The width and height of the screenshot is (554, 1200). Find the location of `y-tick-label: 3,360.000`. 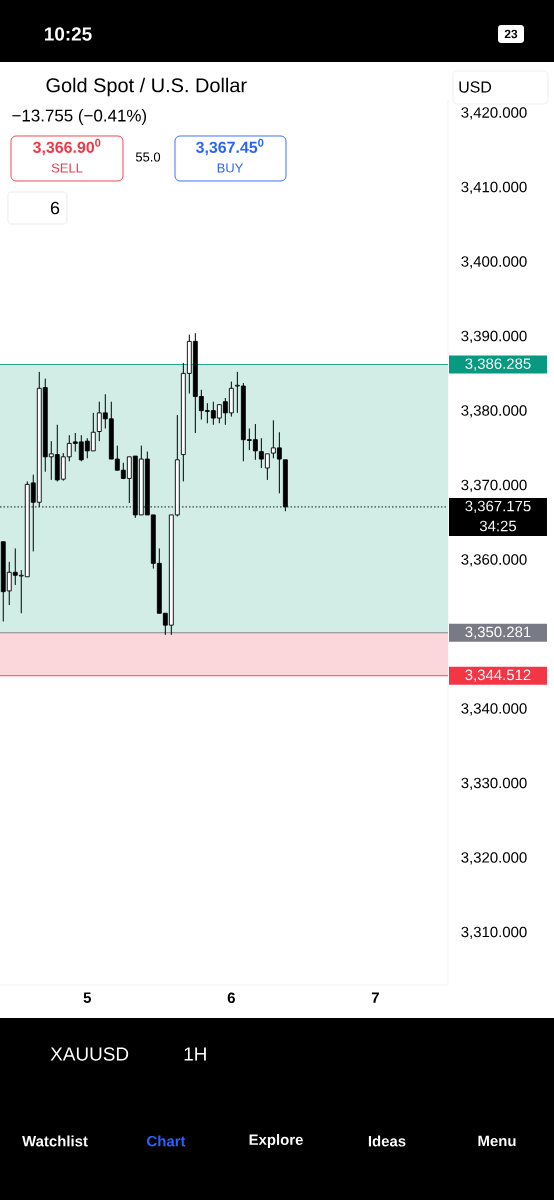

y-tick-label: 3,360.000 is located at coordinates (494, 560).